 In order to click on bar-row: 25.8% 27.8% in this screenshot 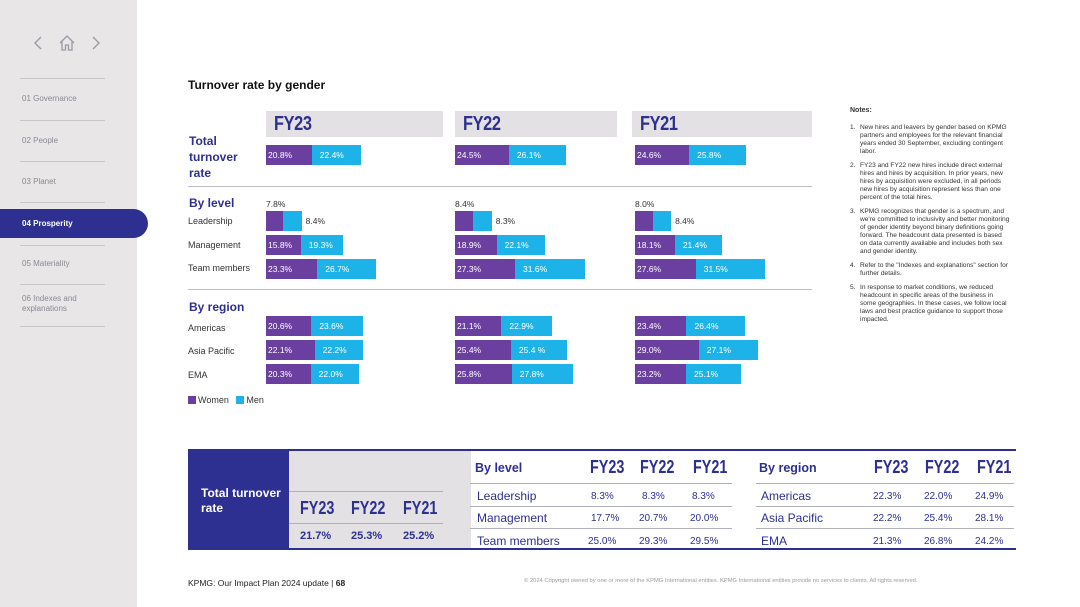, I will do `click(514, 374)`.